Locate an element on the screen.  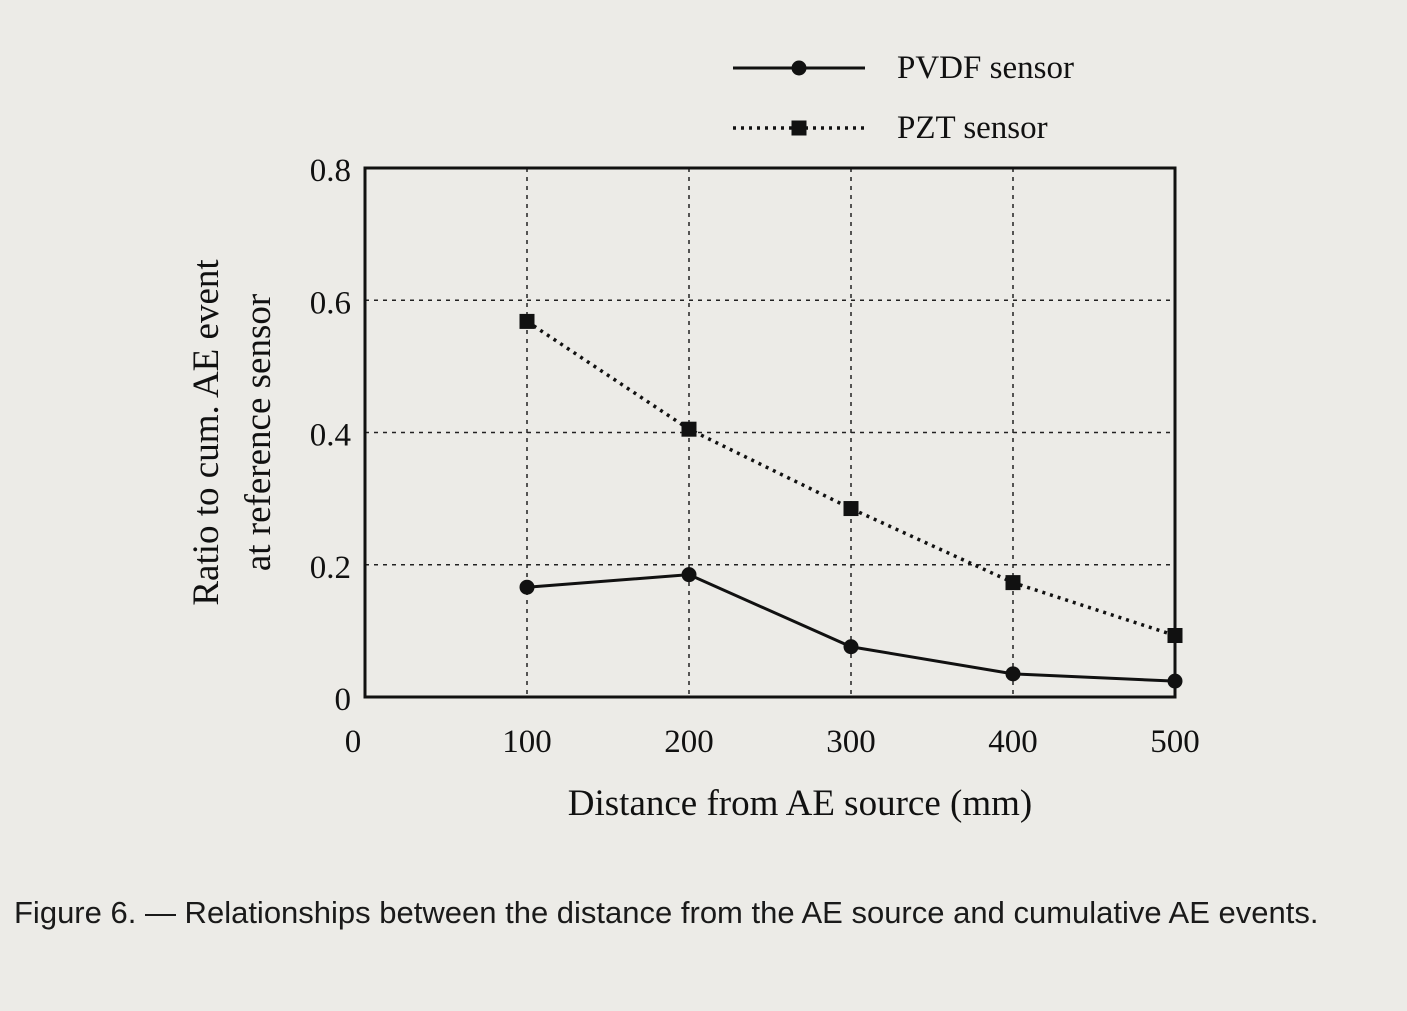
legend-marker-square is located at coordinates (799, 128).